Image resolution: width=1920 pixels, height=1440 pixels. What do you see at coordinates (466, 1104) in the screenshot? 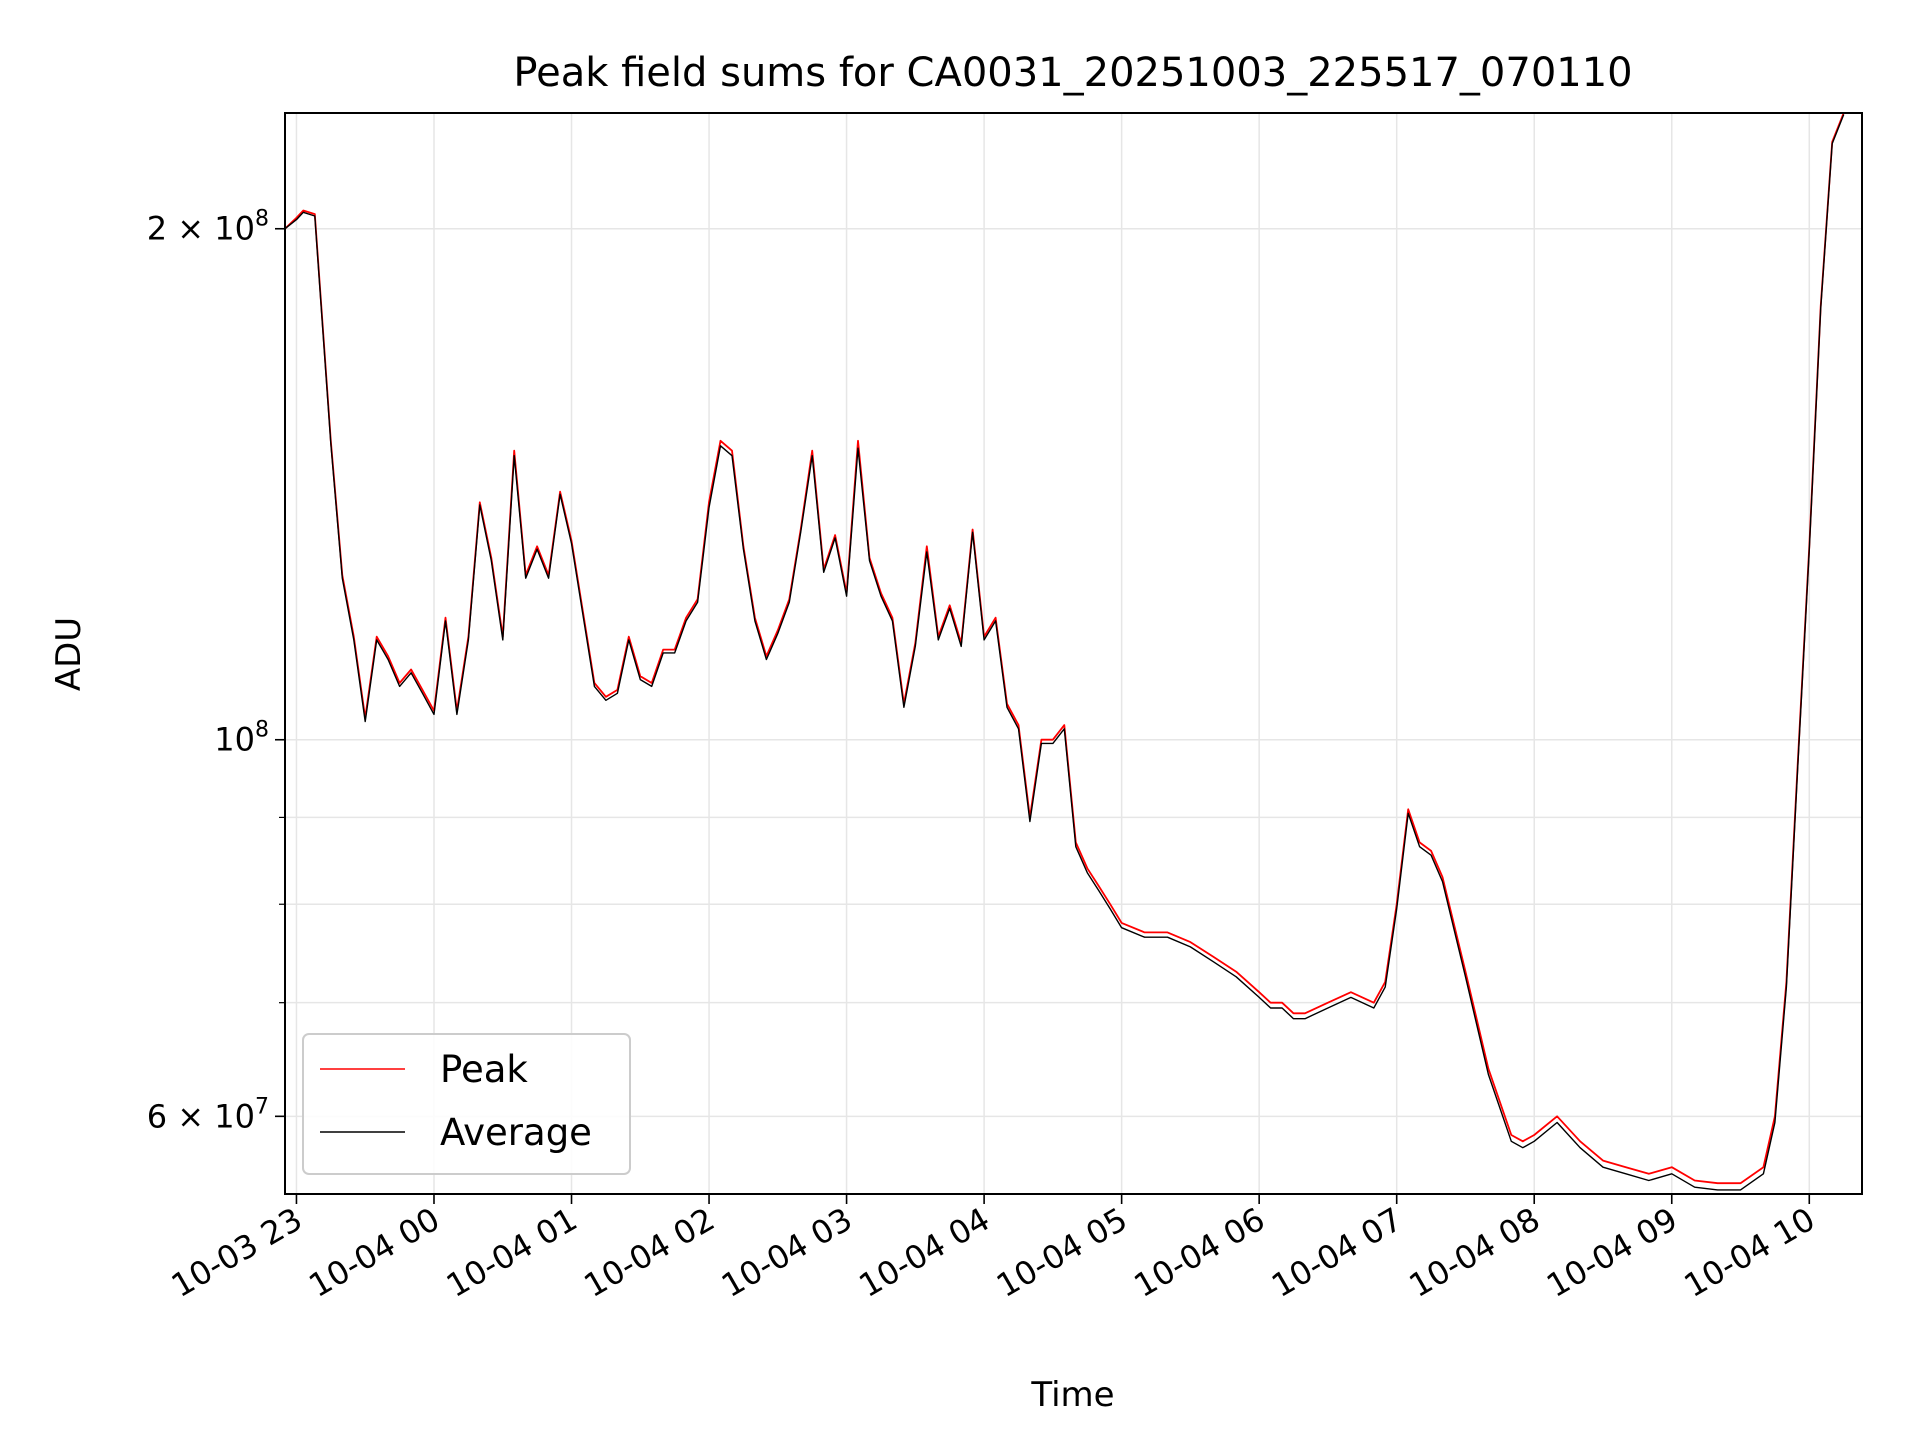
I see `legend: Peak Average` at bounding box center [466, 1104].